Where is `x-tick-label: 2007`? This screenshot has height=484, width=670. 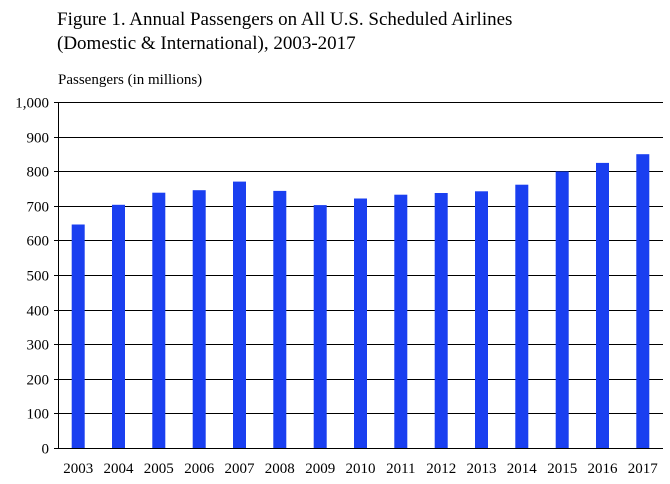 x-tick-label: 2007 is located at coordinates (240, 469).